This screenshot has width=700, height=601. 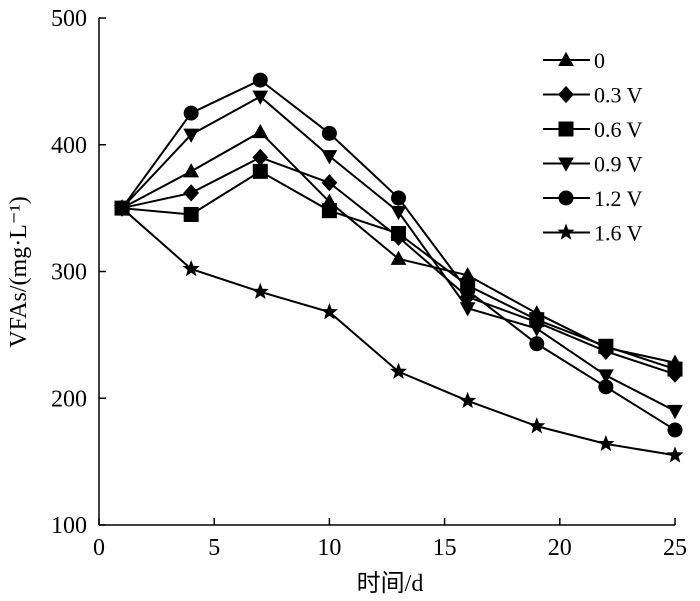 I want to click on legend-item-1-6-V: 1.6 V, so click(x=593, y=233).